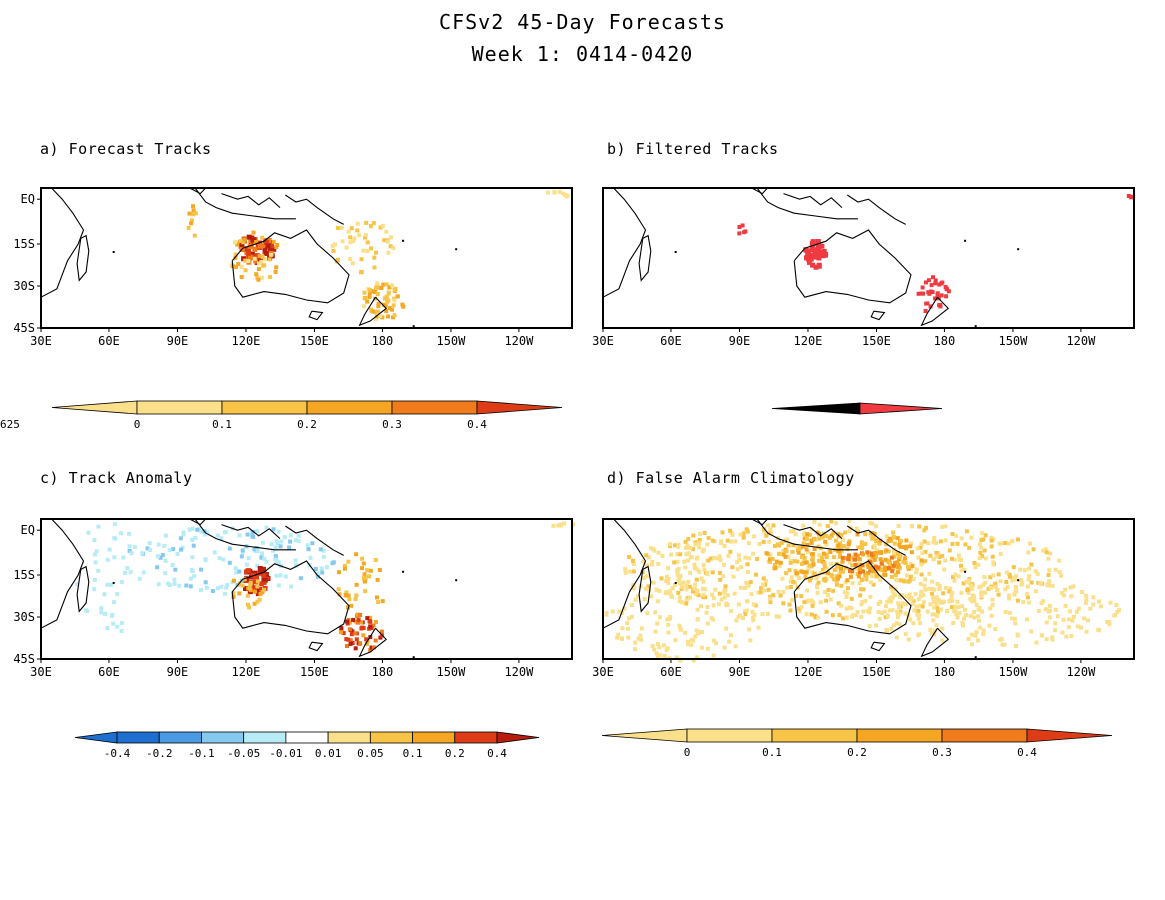 The image size is (1165, 900). What do you see at coordinates (138, 737) in the screenshot?
I see `colorbar-segment` at bounding box center [138, 737].